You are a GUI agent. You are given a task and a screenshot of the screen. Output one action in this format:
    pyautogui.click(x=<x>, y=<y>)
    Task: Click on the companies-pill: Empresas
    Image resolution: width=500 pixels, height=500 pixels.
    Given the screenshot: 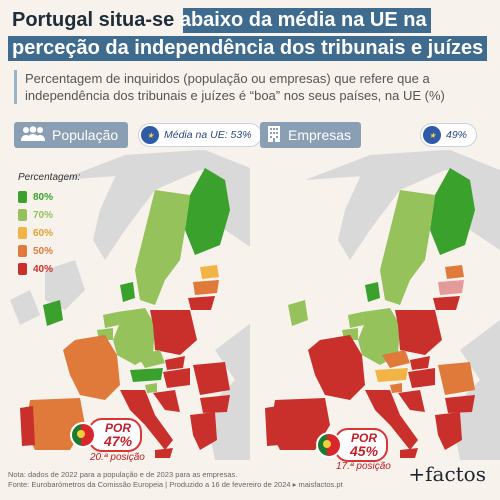 What is the action you would take?
    pyautogui.click(x=311, y=135)
    